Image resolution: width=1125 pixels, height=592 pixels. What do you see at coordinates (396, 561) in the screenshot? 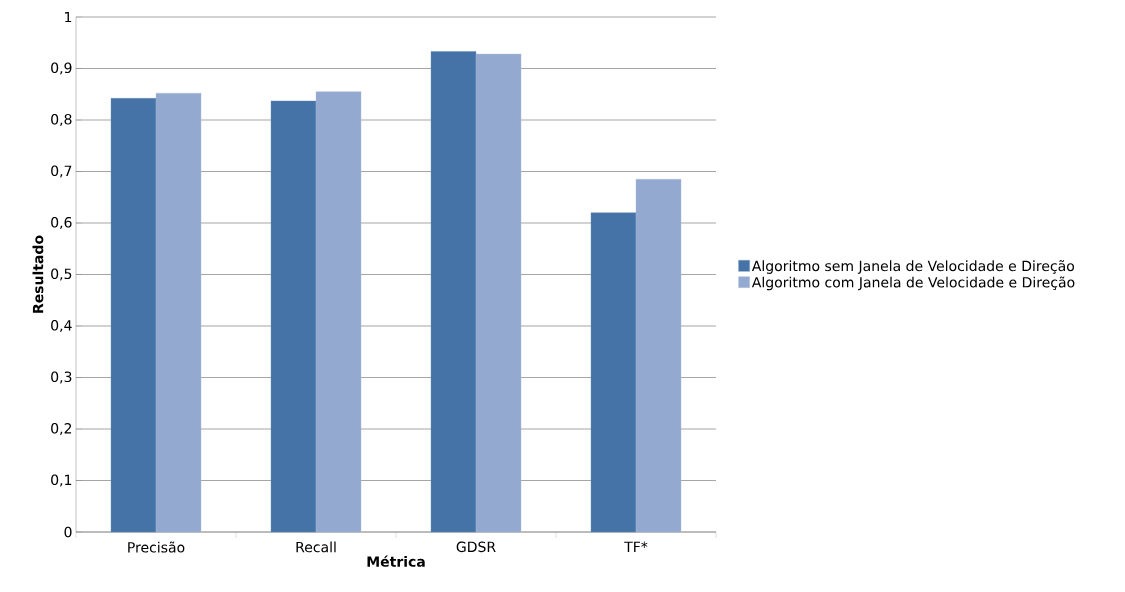
I see `x-axis-title: Métrica` at bounding box center [396, 561].